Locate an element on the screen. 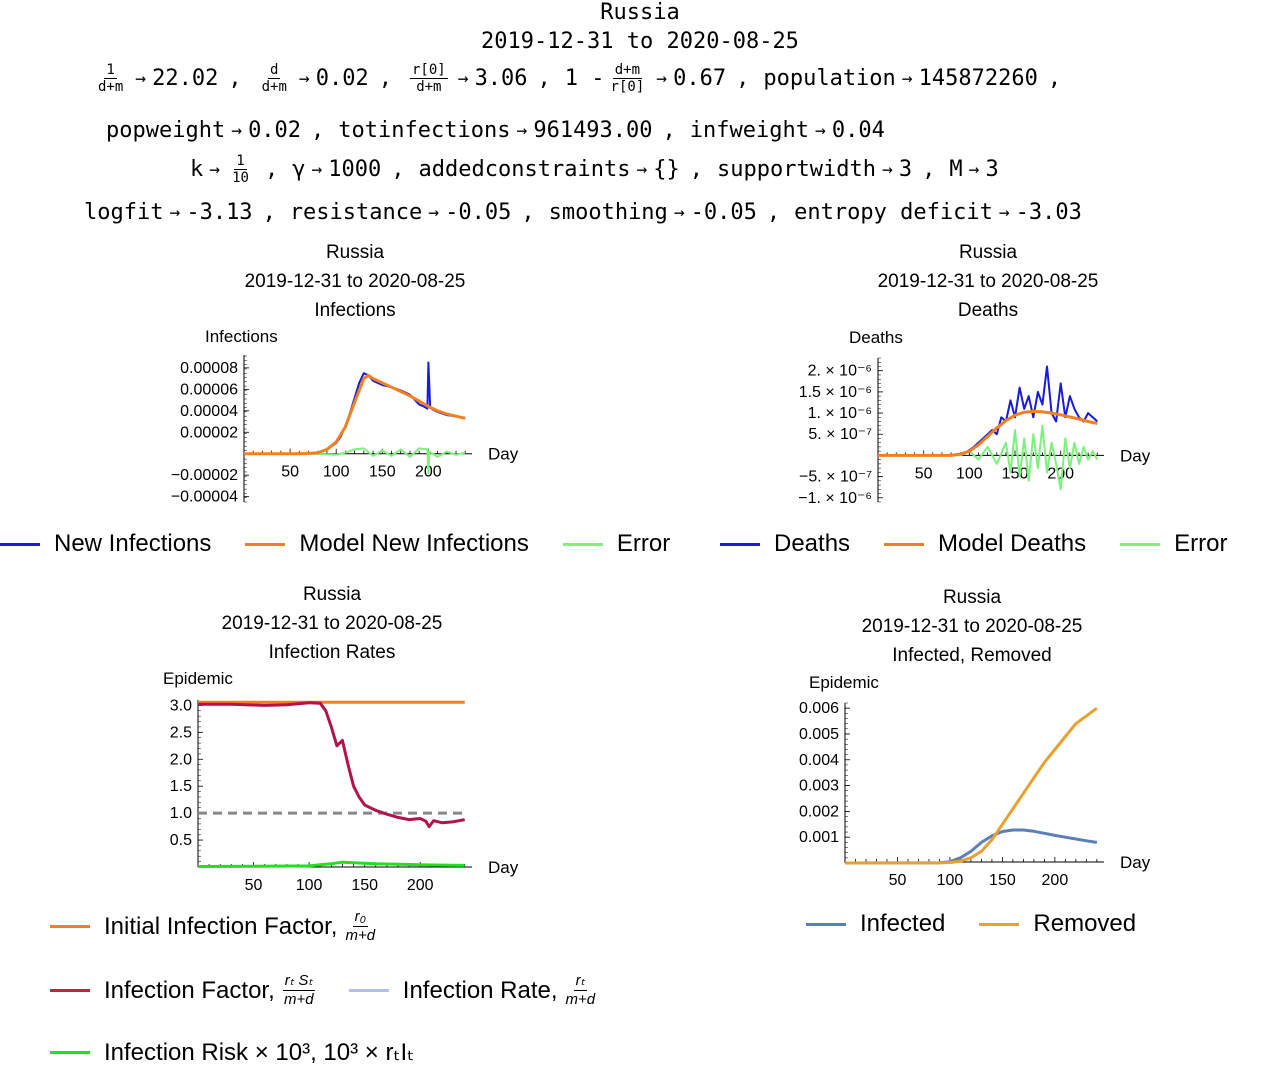 This screenshot has width=1280, height=1068. param-key: addedconstraints is located at coordinates (524, 169).